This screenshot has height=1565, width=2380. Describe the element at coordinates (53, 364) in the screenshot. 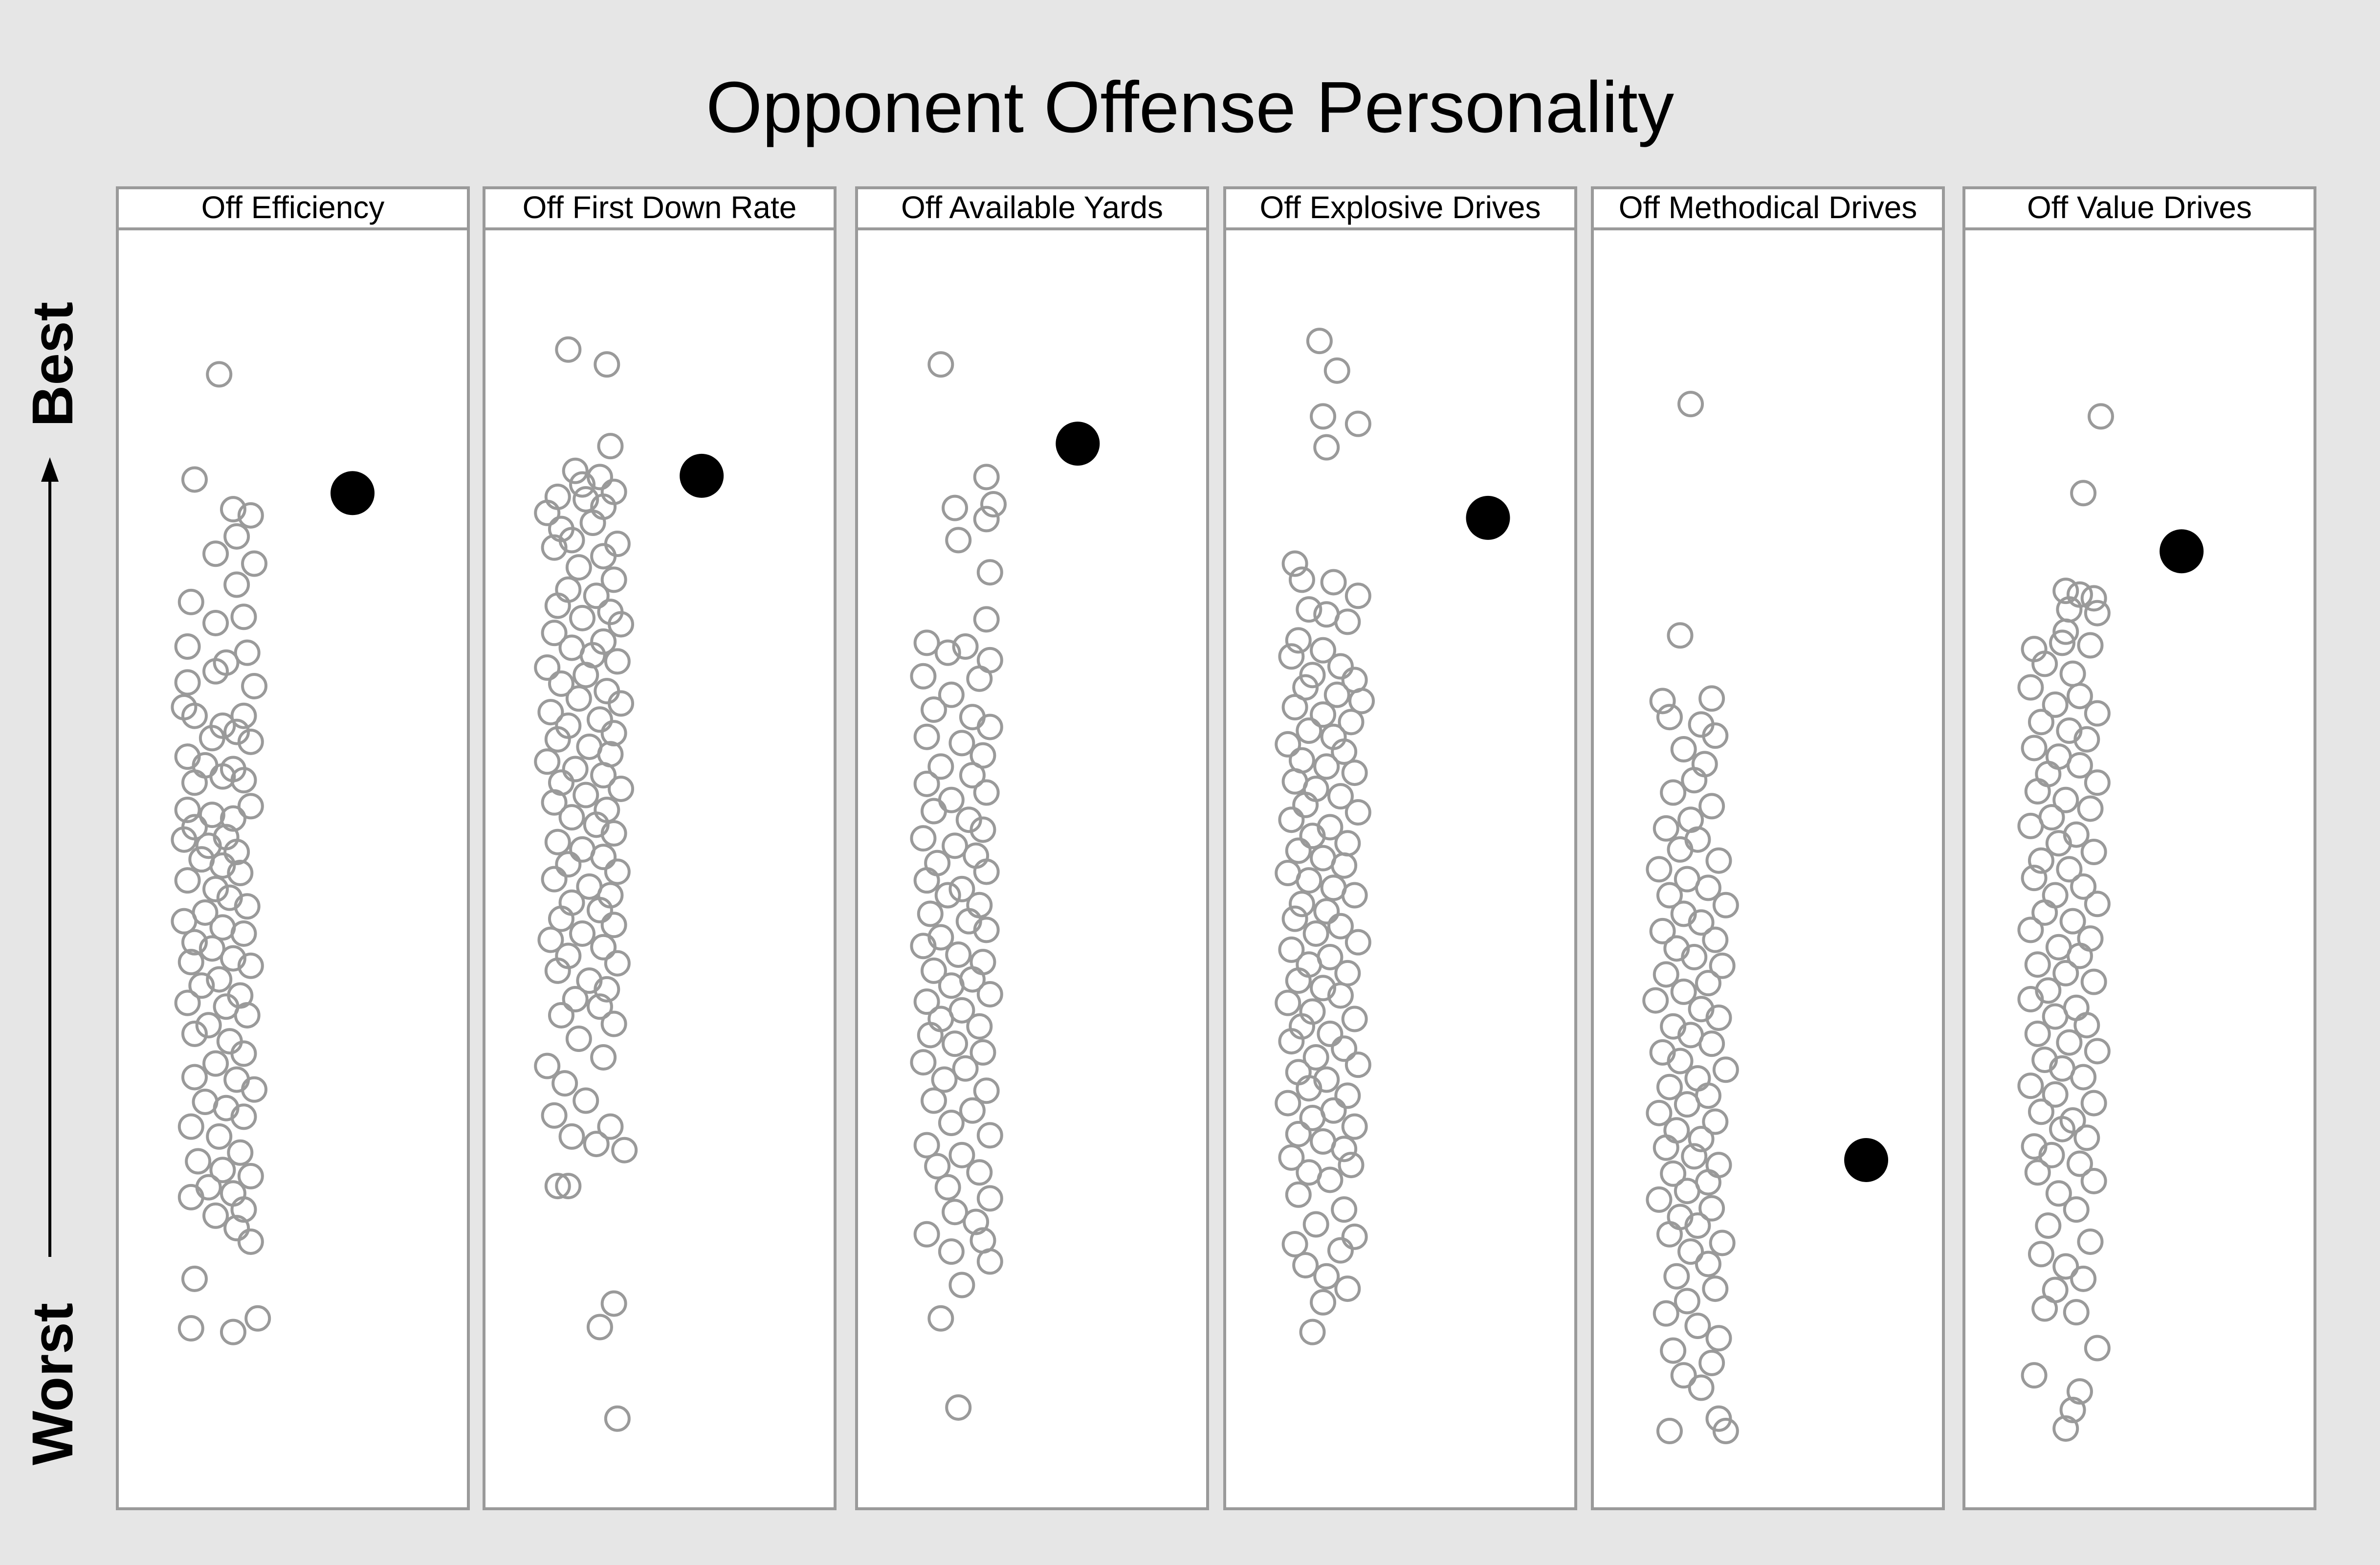

I see `y-axis-label-best: Best` at that location.